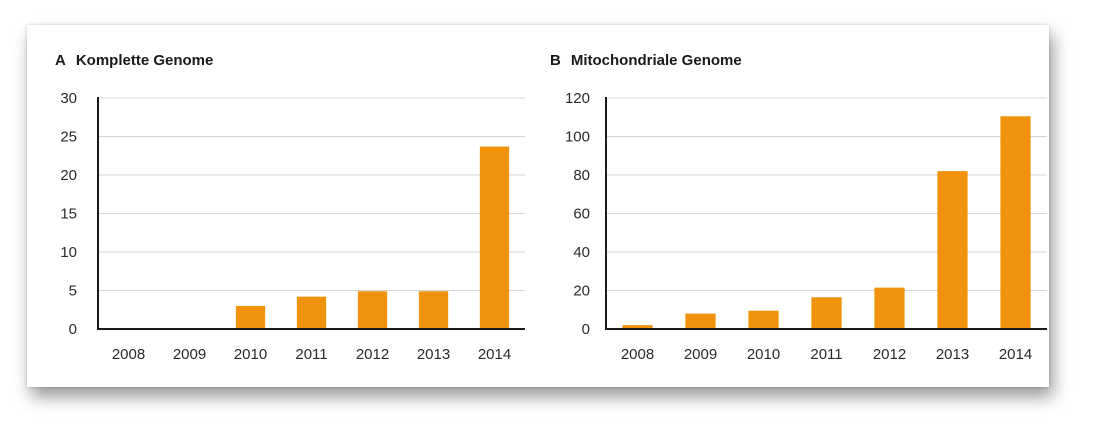 Image resolution: width=1099 pixels, height=440 pixels. What do you see at coordinates (433, 354) in the screenshot?
I see `x-tick-label-a-5: 2013` at bounding box center [433, 354].